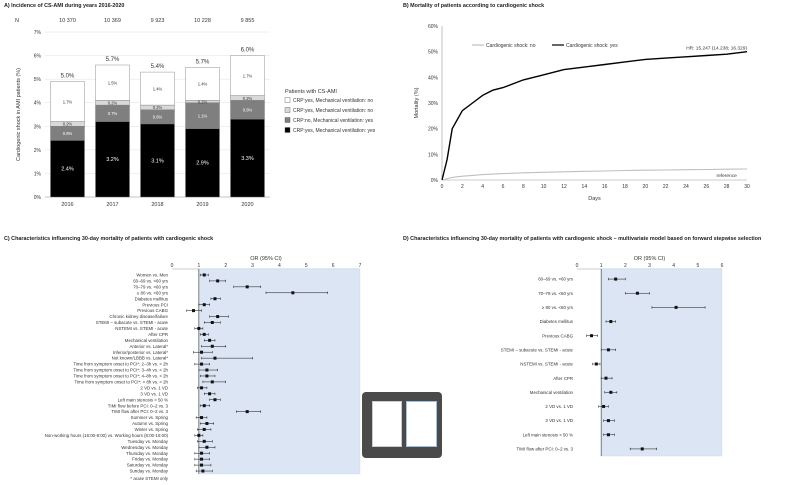 This screenshot has height=485, width=800. What do you see at coordinates (113, 113) in the screenshot?
I see `bar-value-label: 0.7%` at bounding box center [113, 113].